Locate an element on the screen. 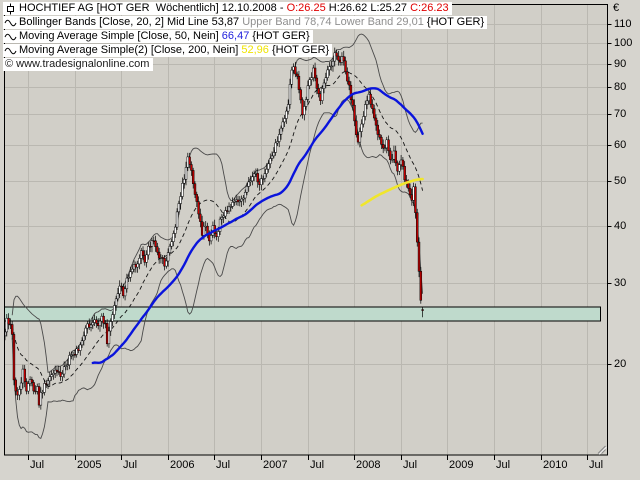  legend-text-segment: {HOT GER} is located at coordinates (299, 50).